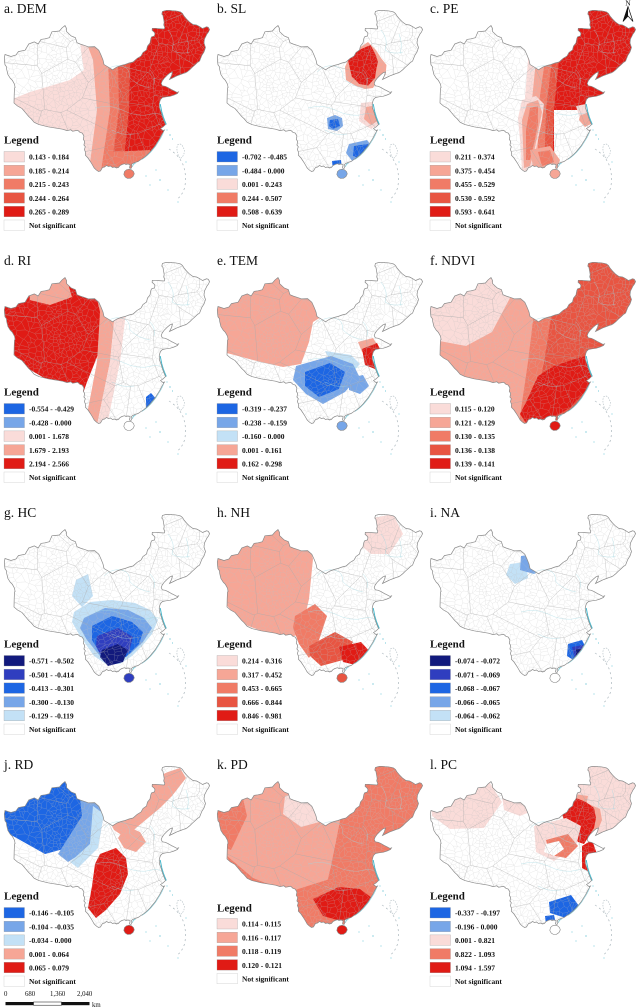 Image resolution: width=639 pixels, height=1008 pixels. Describe the element at coordinates (475, 409) in the screenshot. I see `svg-text: 0.115 - 0.120` at that location.